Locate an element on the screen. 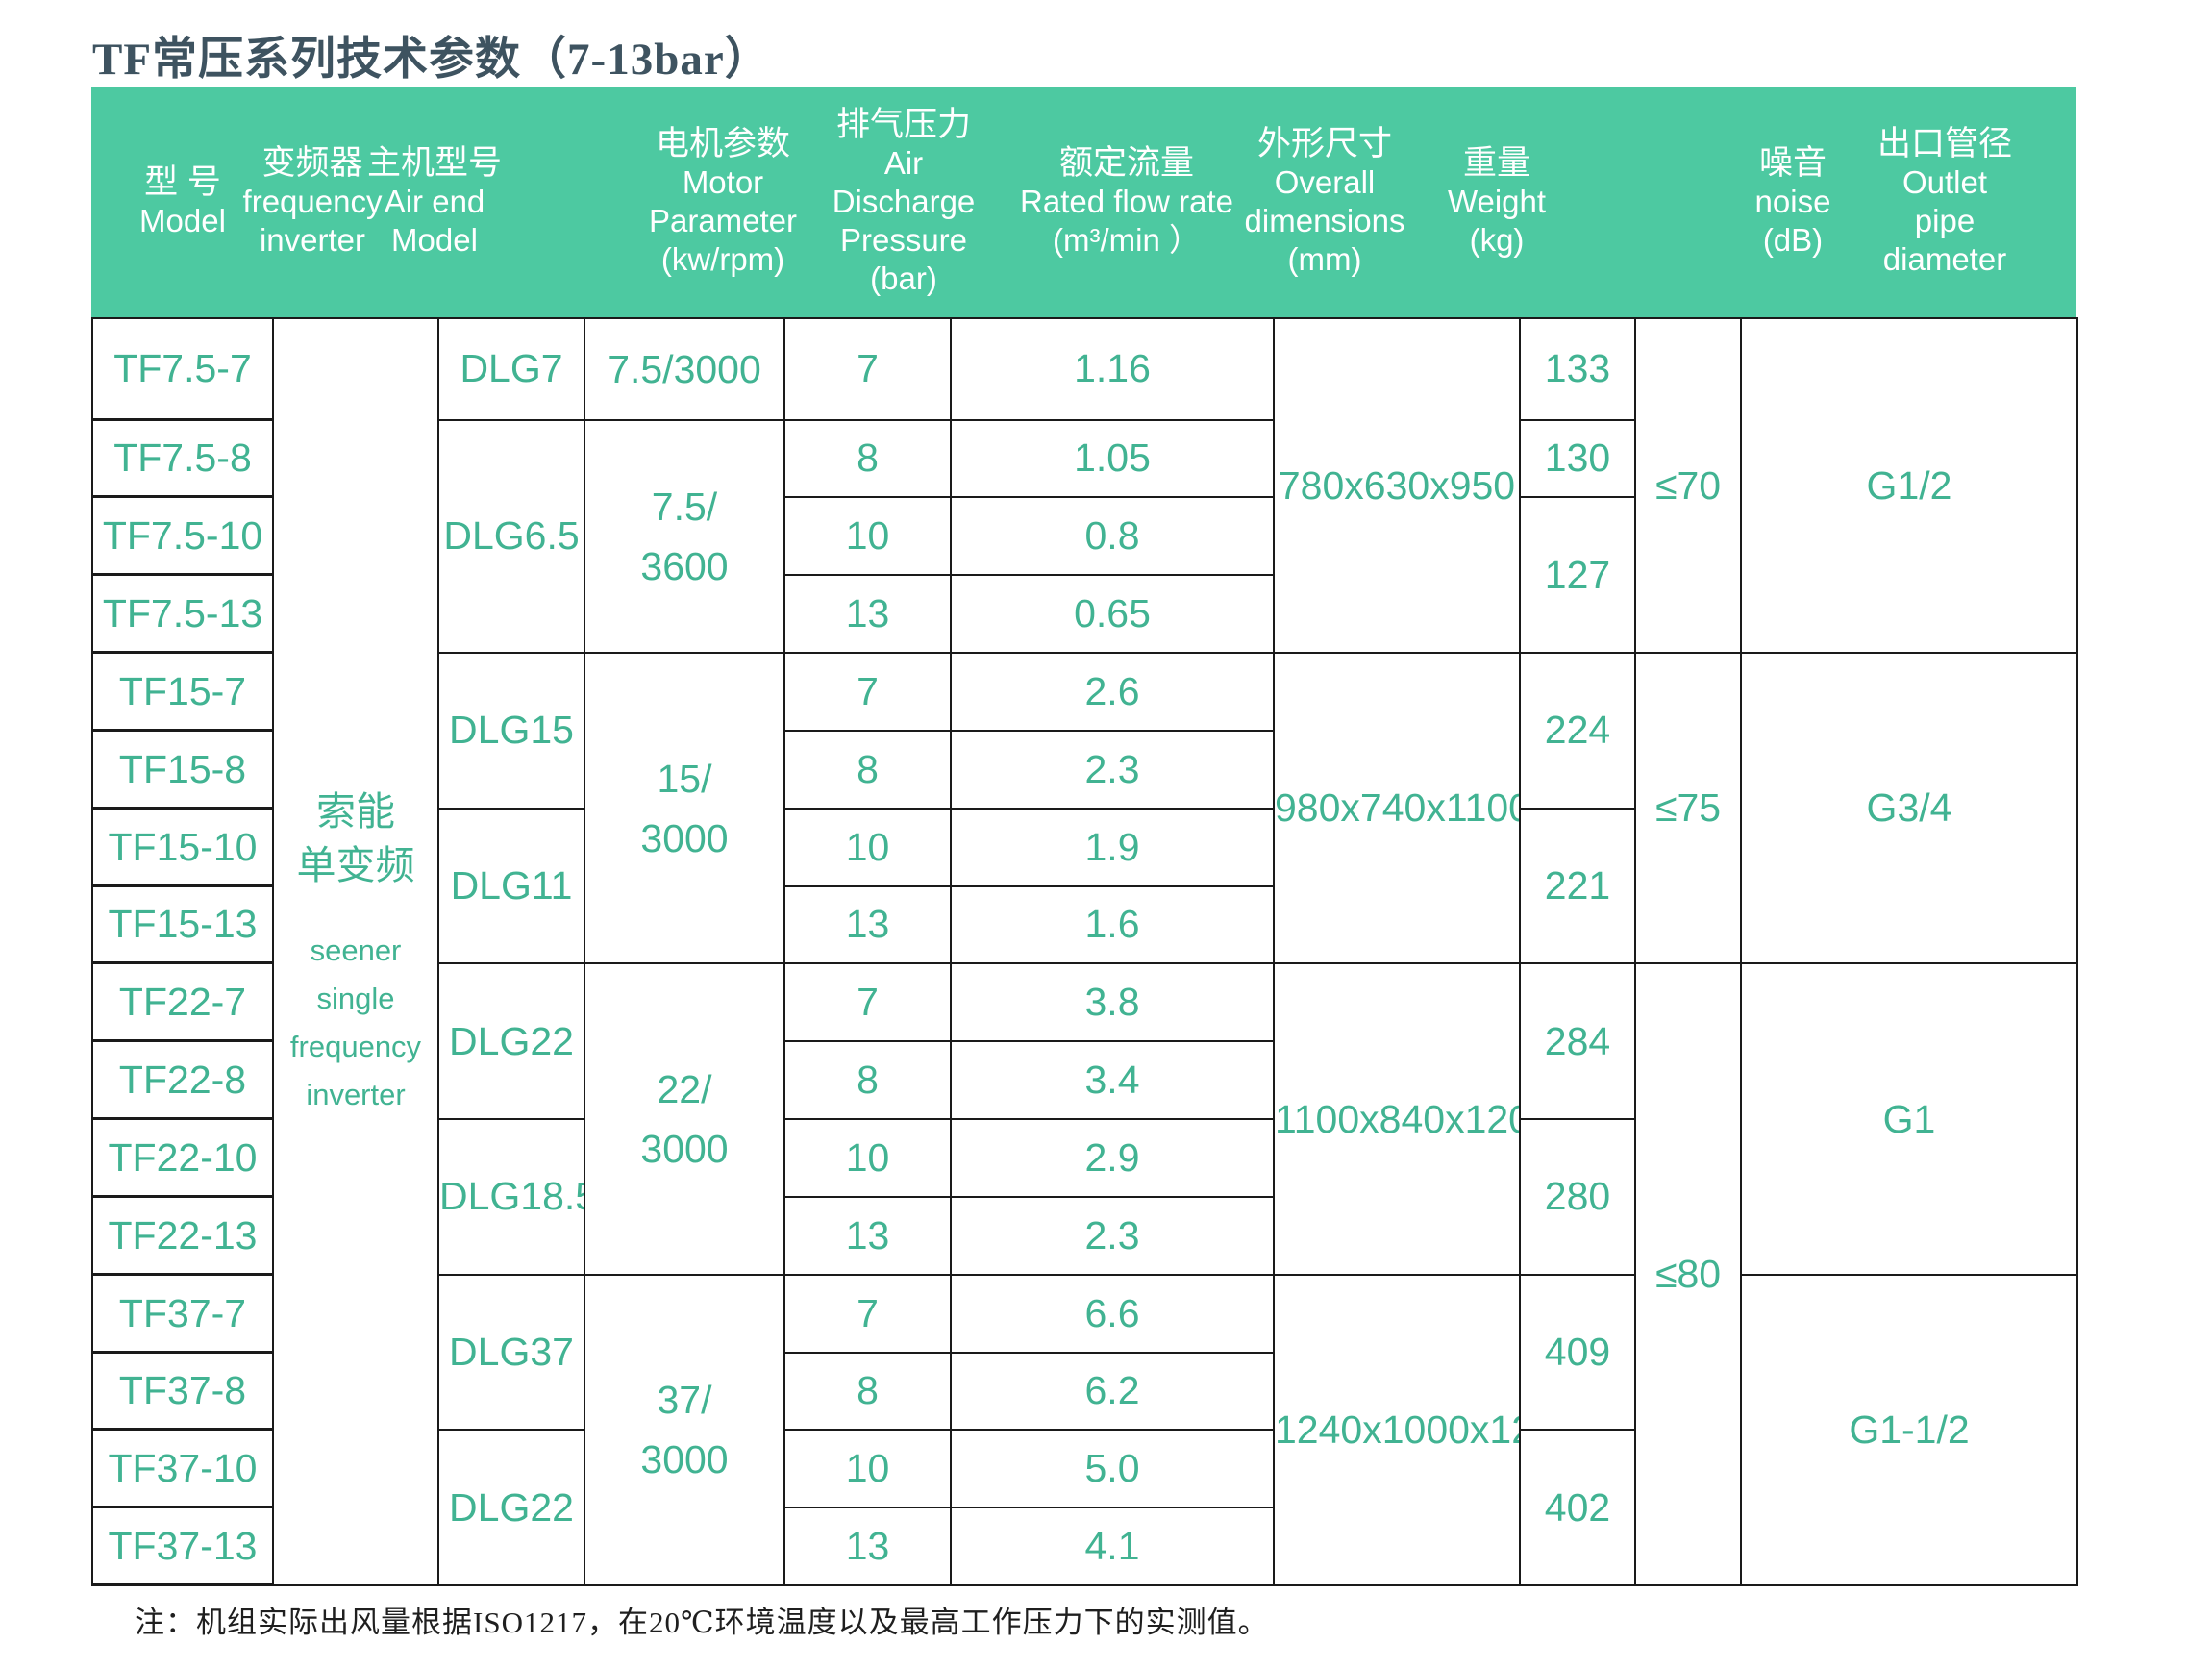 Image resolution: width=2212 pixels, height=1669 pixels. cell-noise: ≤75 is located at coordinates (1688, 808).